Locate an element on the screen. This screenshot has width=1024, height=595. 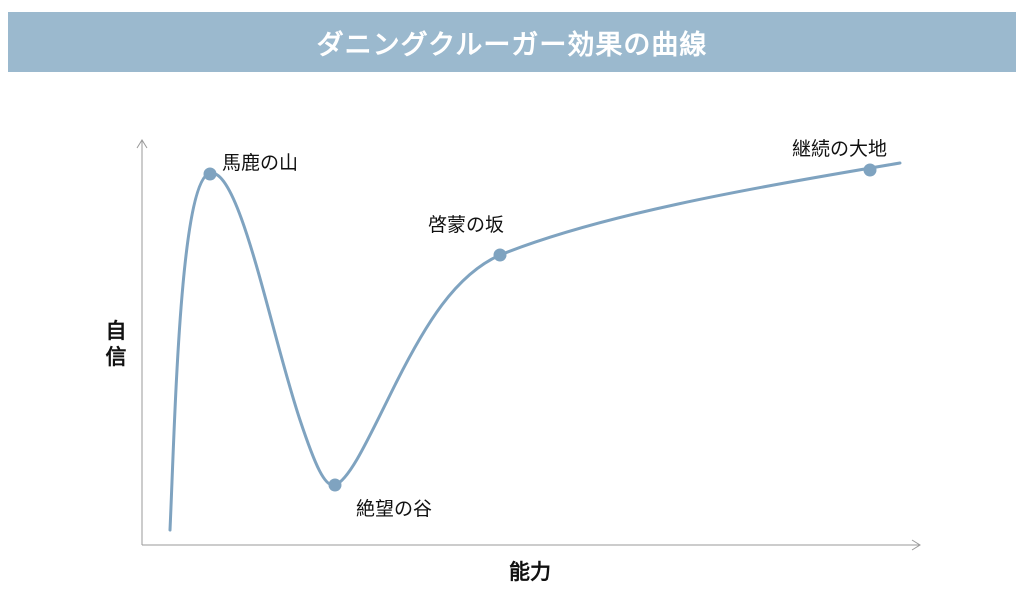
x-axis-arrow is located at coordinates (916, 545).